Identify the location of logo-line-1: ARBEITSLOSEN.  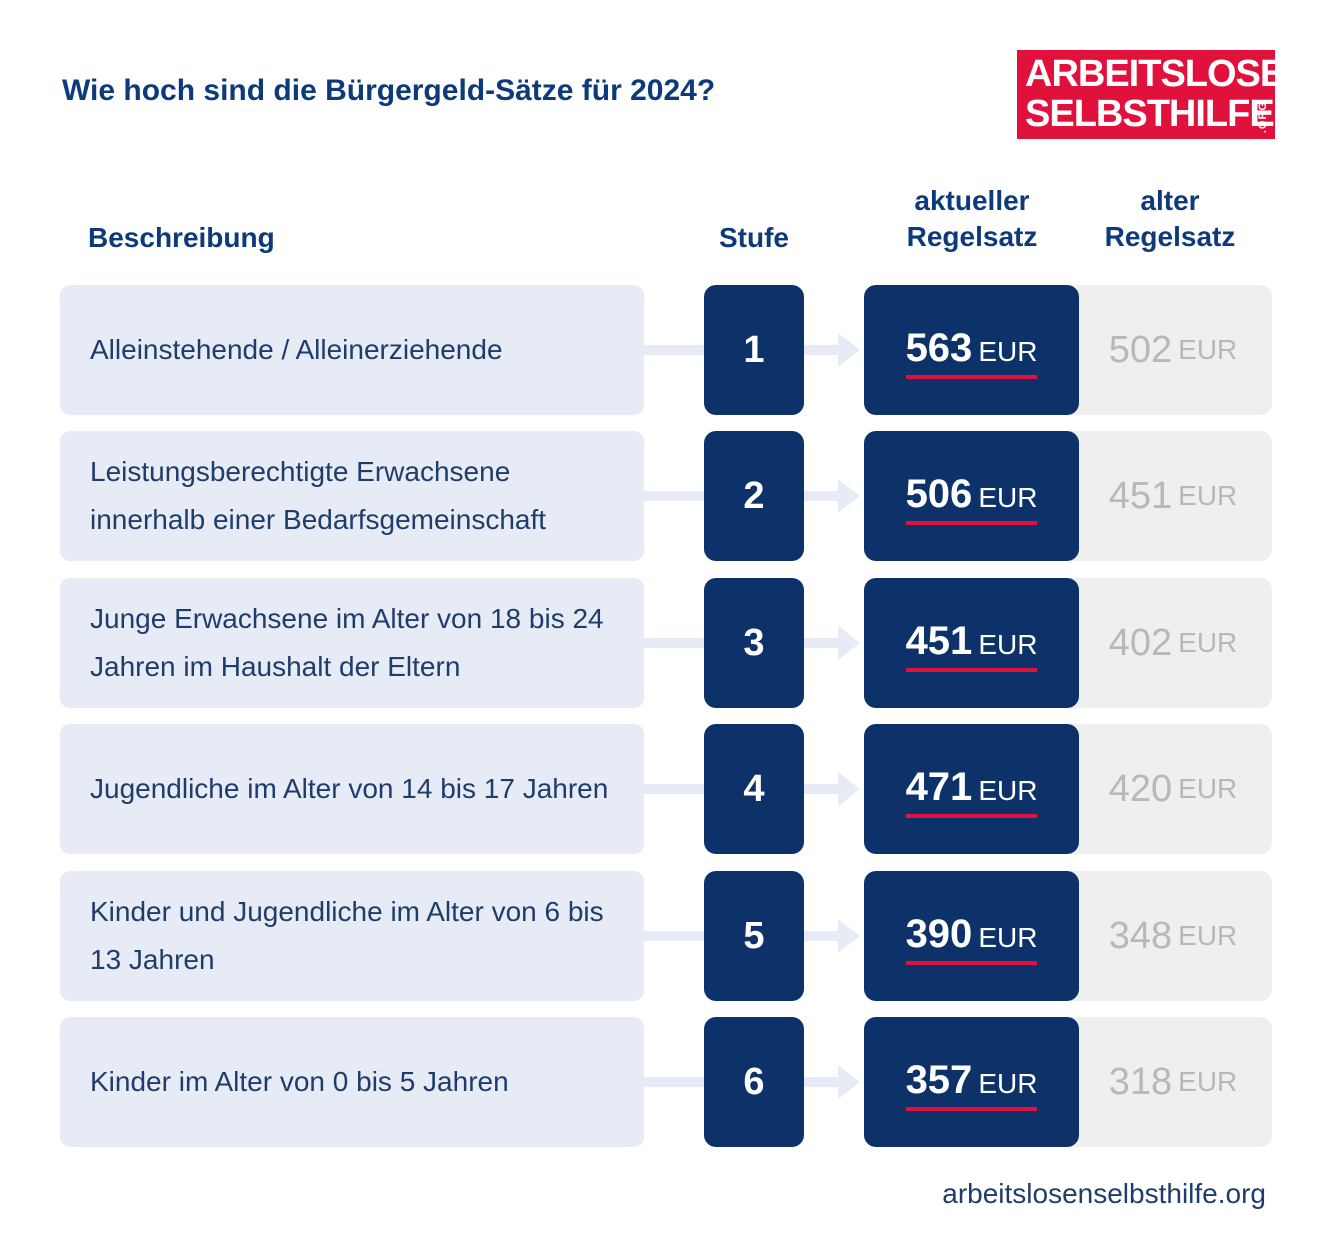
(1168, 74).